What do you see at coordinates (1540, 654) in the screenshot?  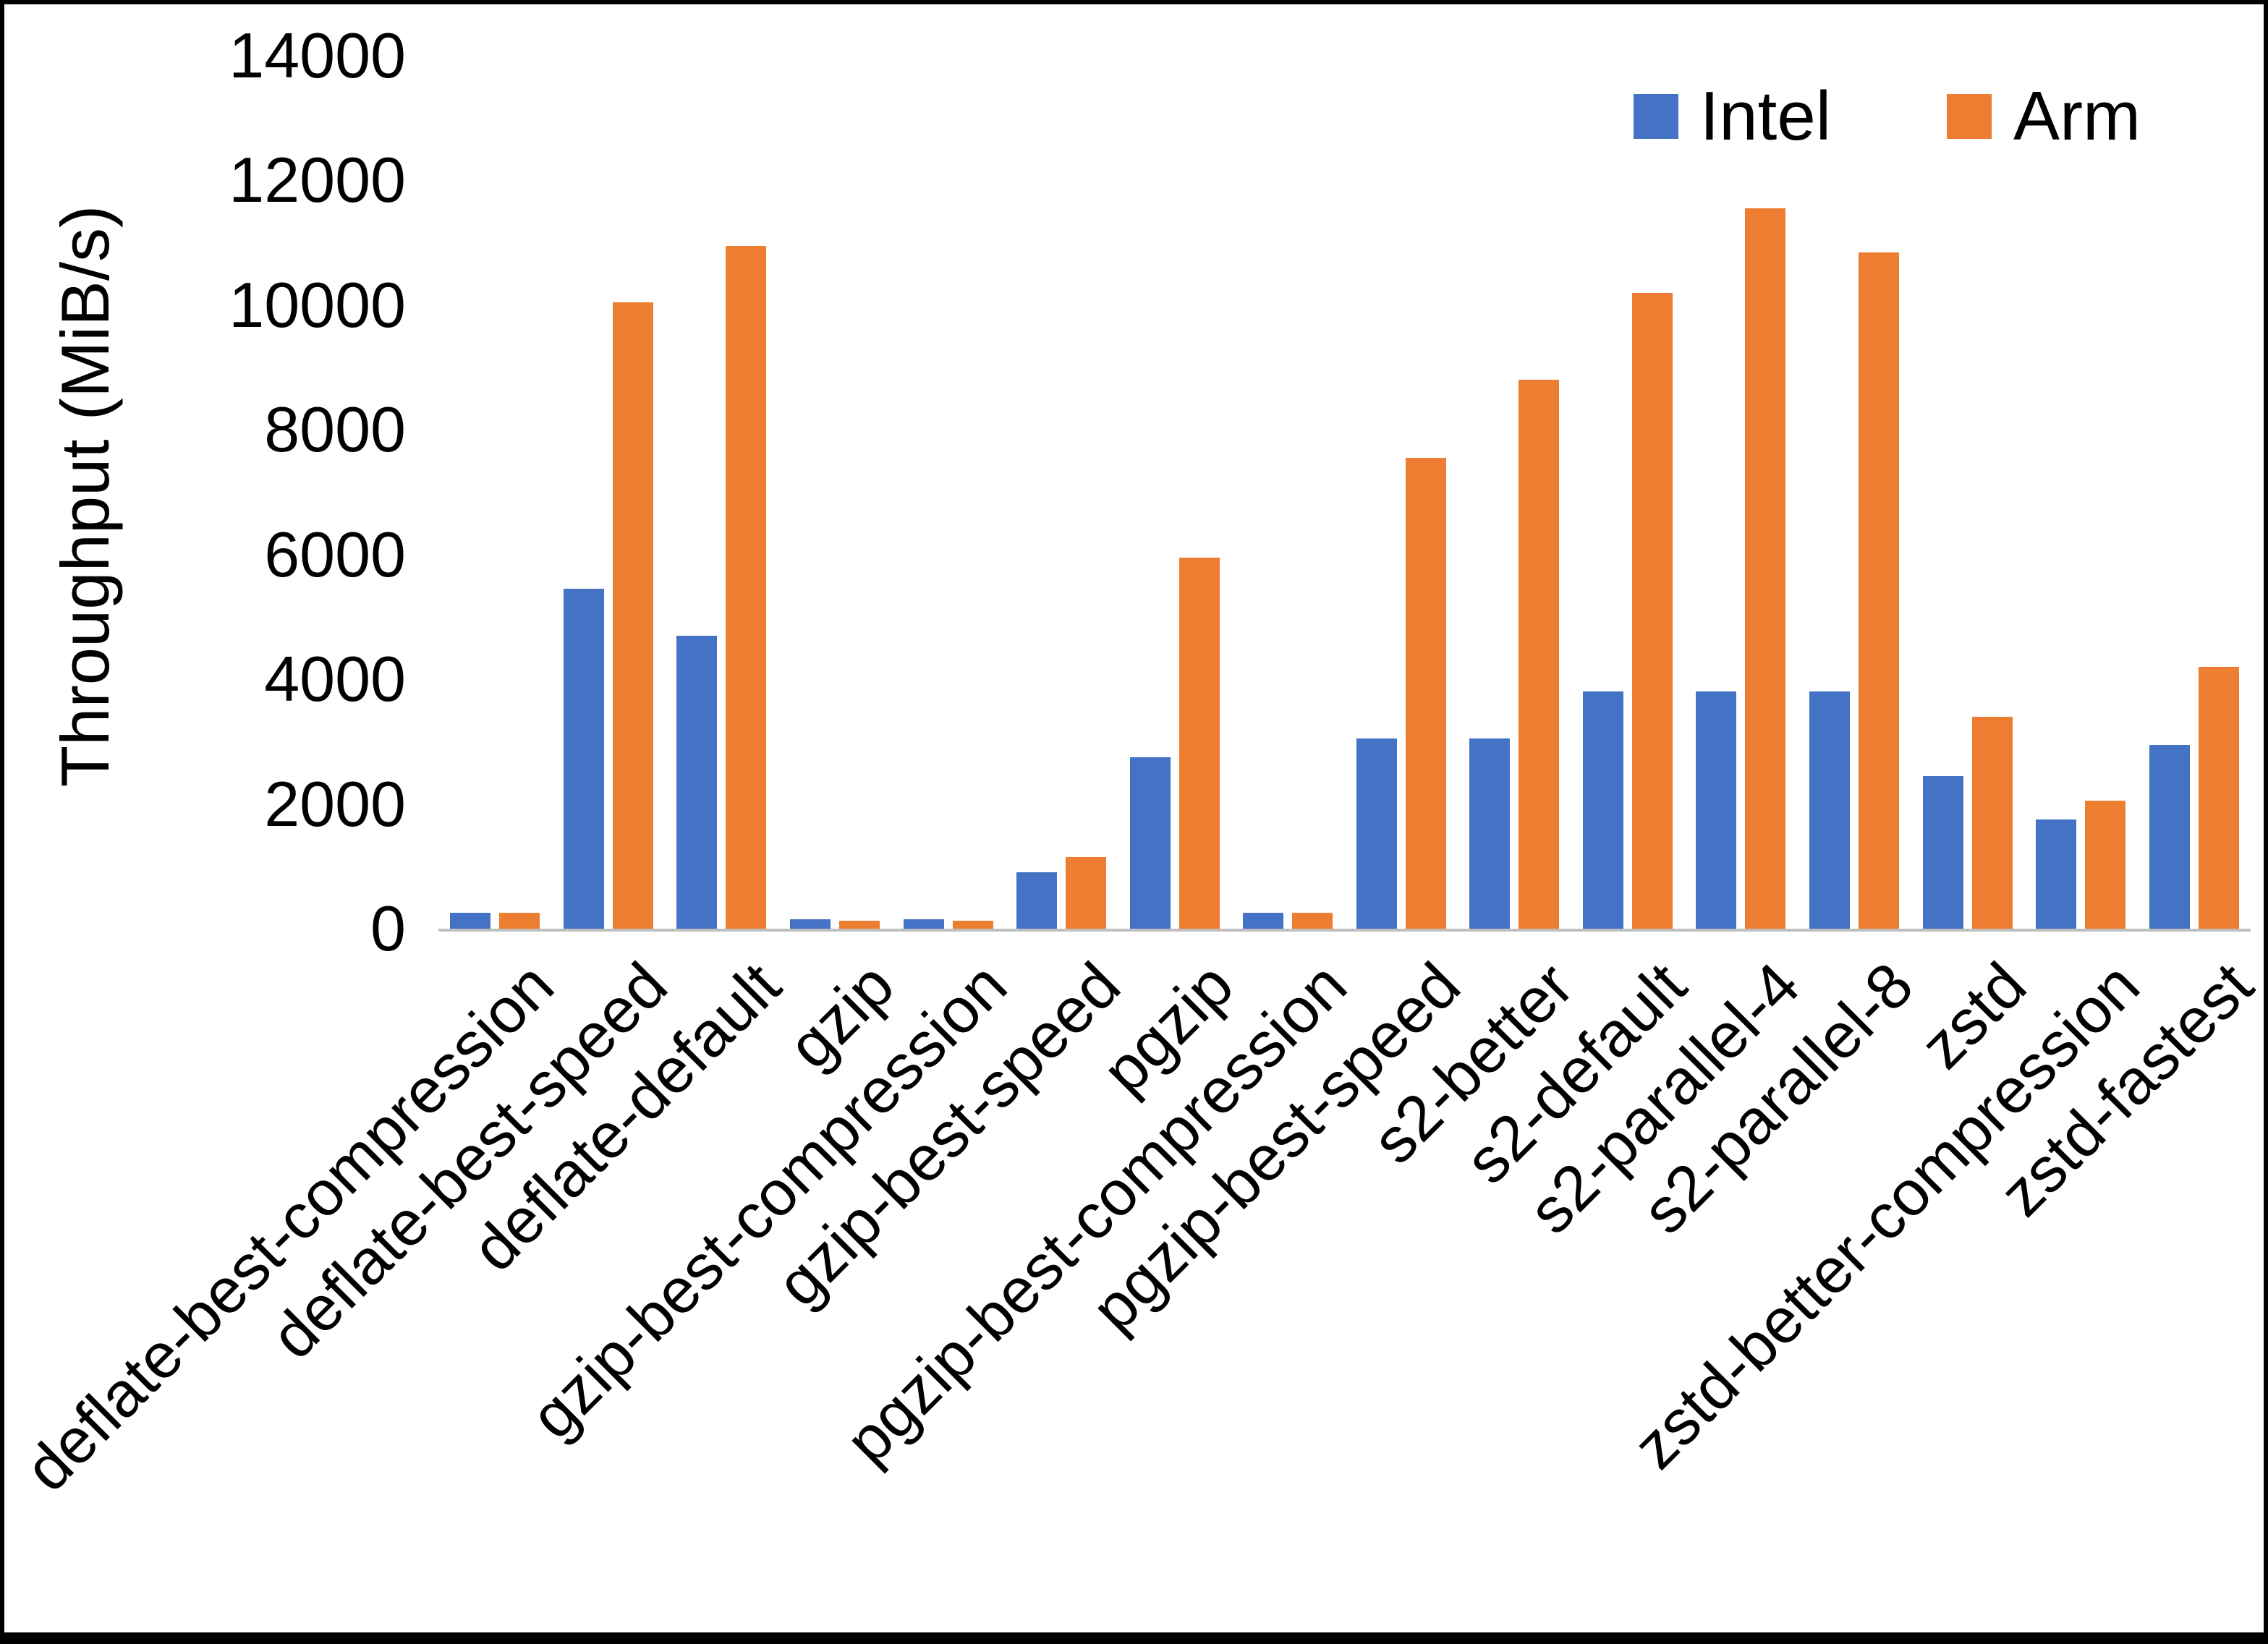 I see `bar-arm-s2-better` at bounding box center [1540, 654].